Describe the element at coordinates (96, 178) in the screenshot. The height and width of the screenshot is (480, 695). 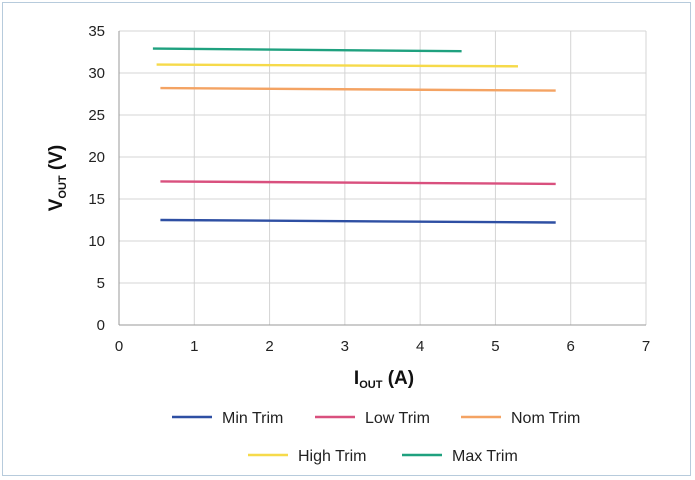
I see `y-tick-labels: 0 5 10 15 20 25 30 35` at that location.